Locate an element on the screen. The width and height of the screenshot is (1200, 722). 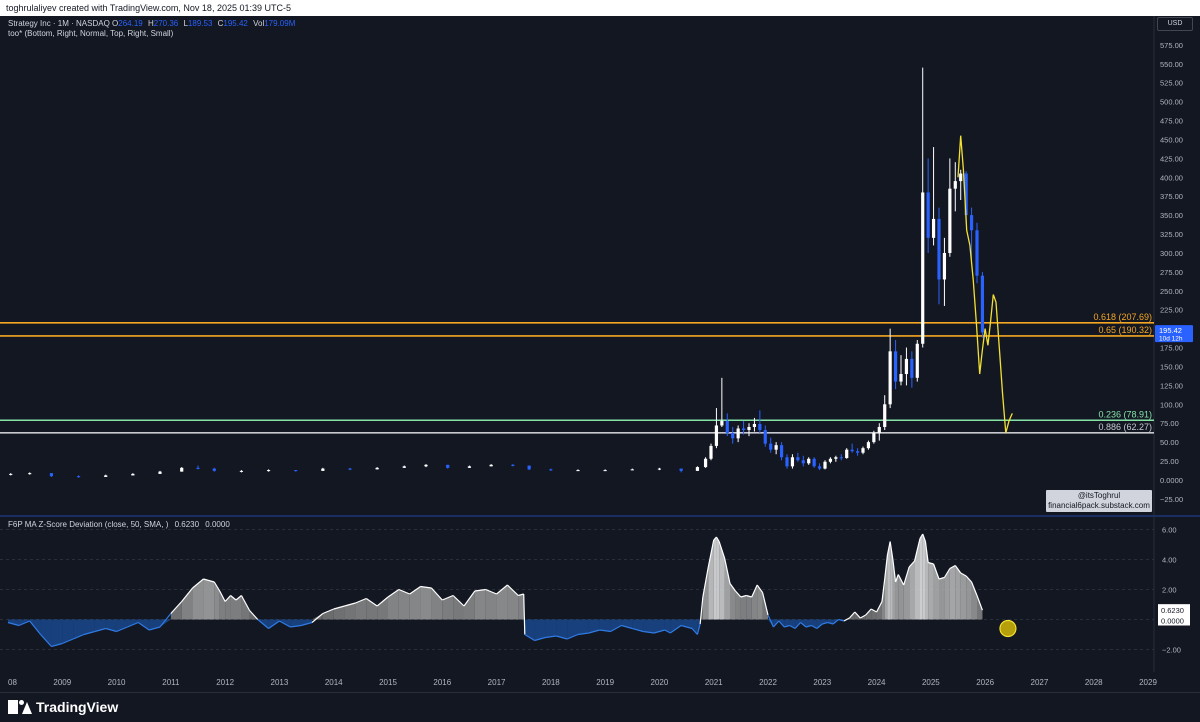
open-value: 264.19 is located at coordinates (130, 23).